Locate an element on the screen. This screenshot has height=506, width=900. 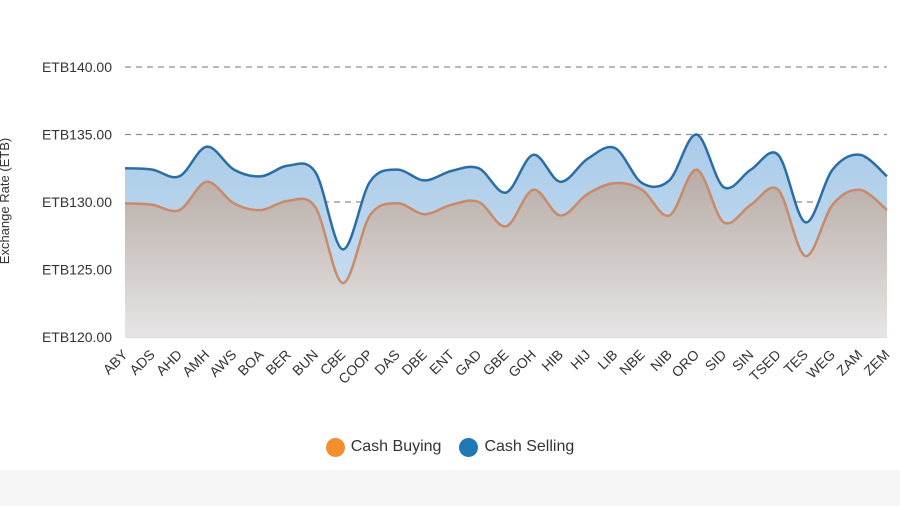
point-cash-buying-ber is located at coordinates (288, 201).